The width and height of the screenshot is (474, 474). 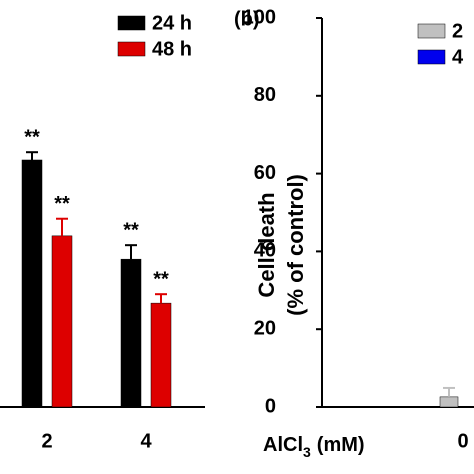 I want to click on legend-label: 24 h, so click(x=172, y=23).